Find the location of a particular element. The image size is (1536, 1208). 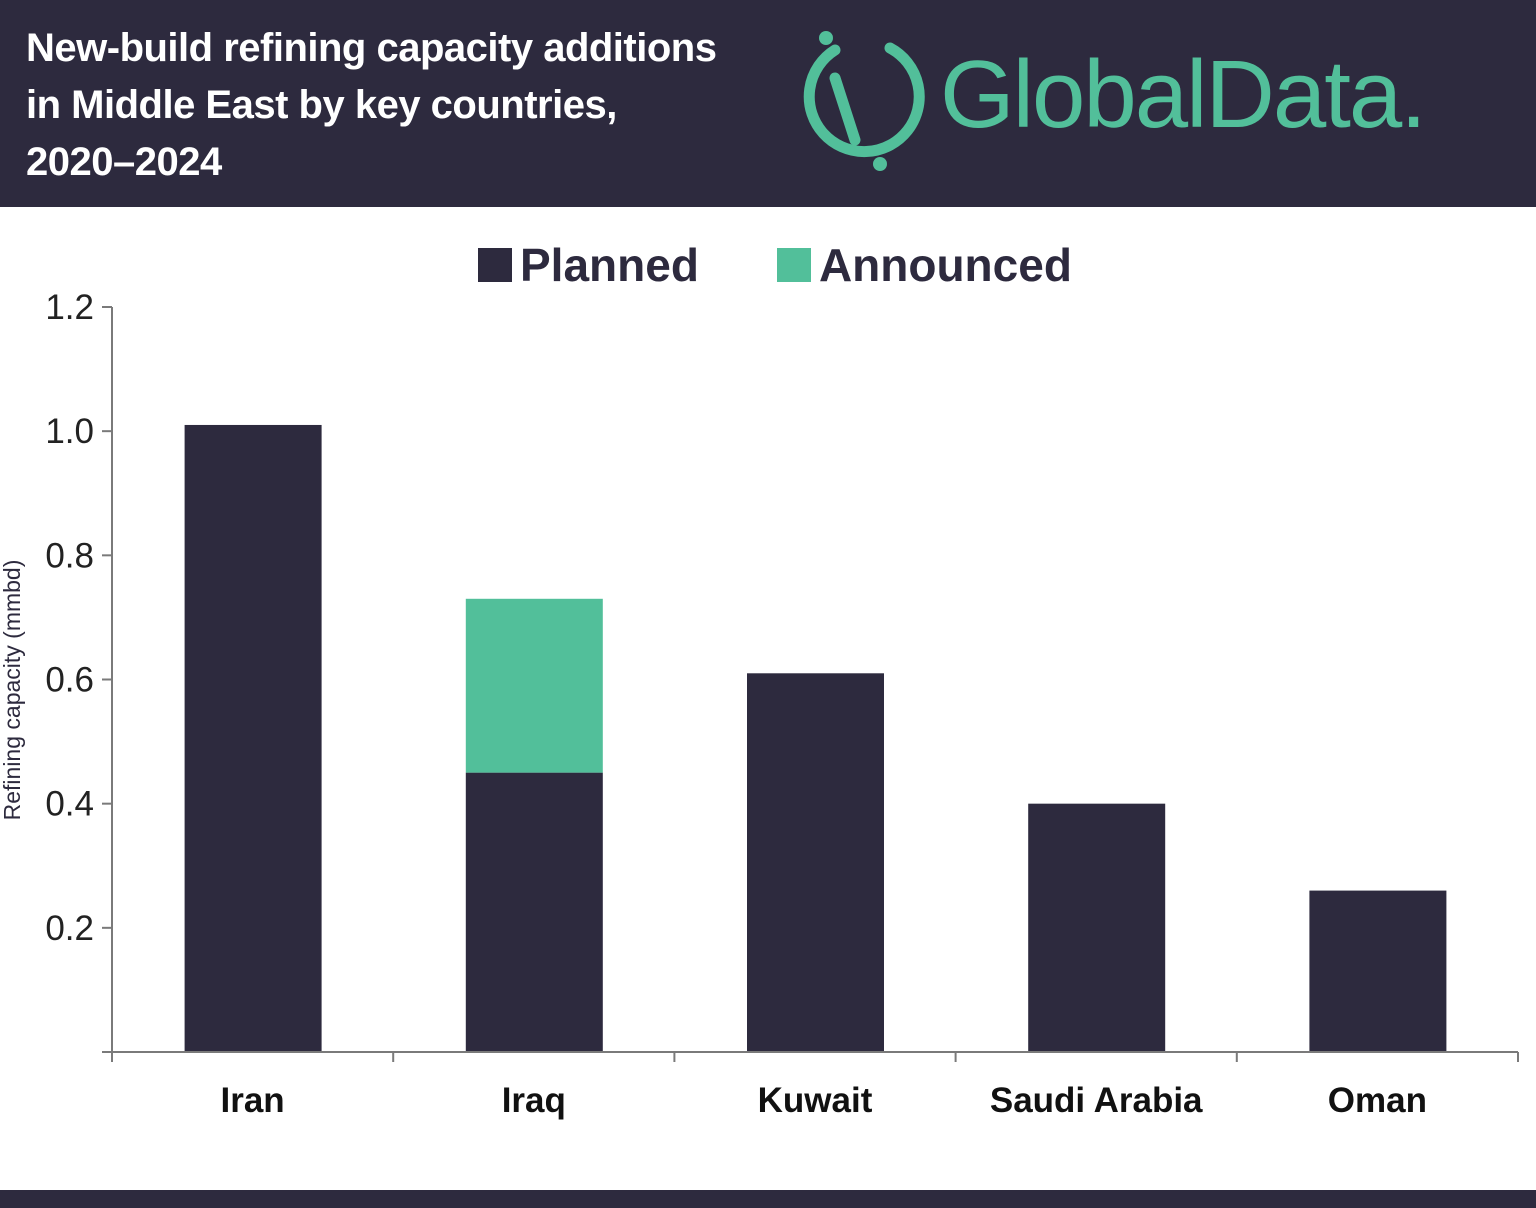

y-tick-label: 0.4 is located at coordinates (69, 804).